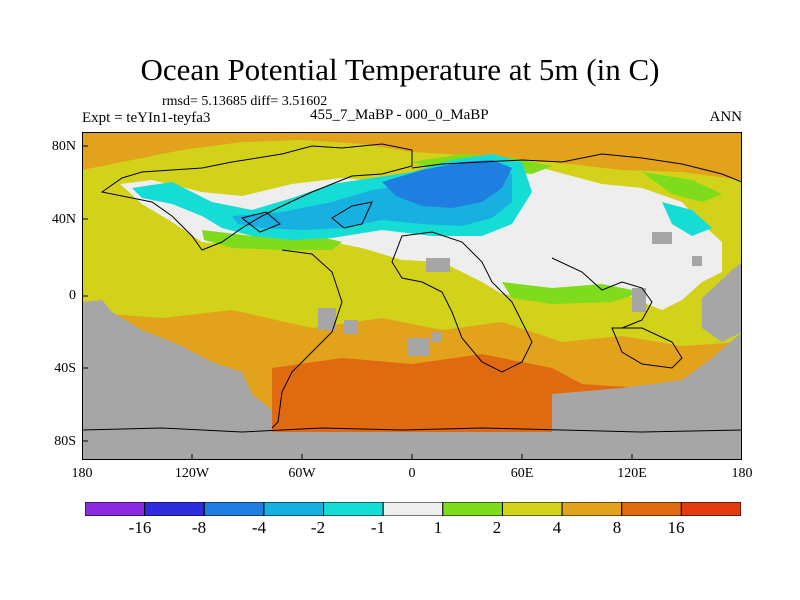  Describe the element at coordinates (63, 146) in the screenshot. I see `y-label-80n: 80N` at that location.